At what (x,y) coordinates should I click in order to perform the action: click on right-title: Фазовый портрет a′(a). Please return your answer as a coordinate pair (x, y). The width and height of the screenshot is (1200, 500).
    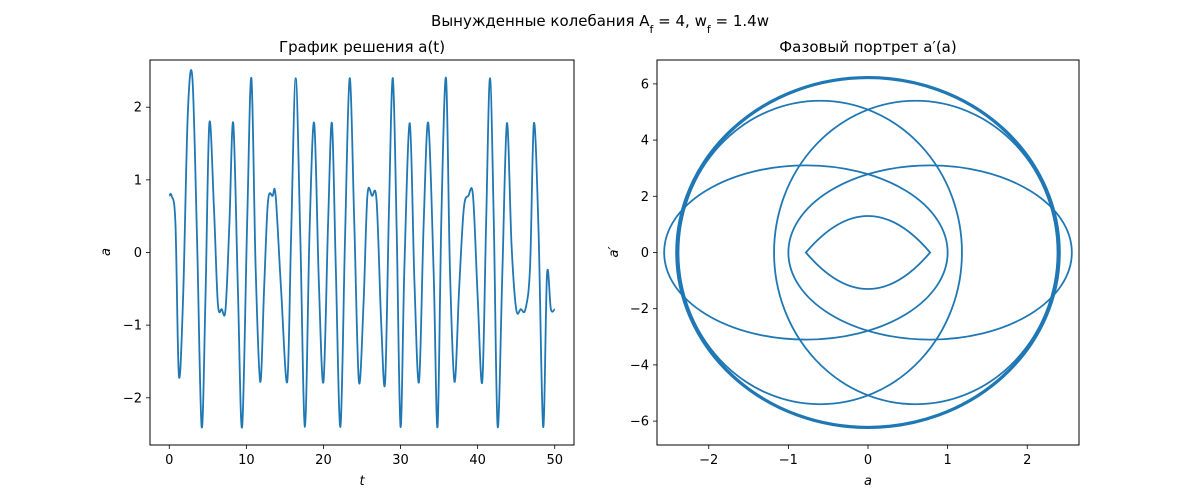
    Looking at the image, I should click on (867, 47).